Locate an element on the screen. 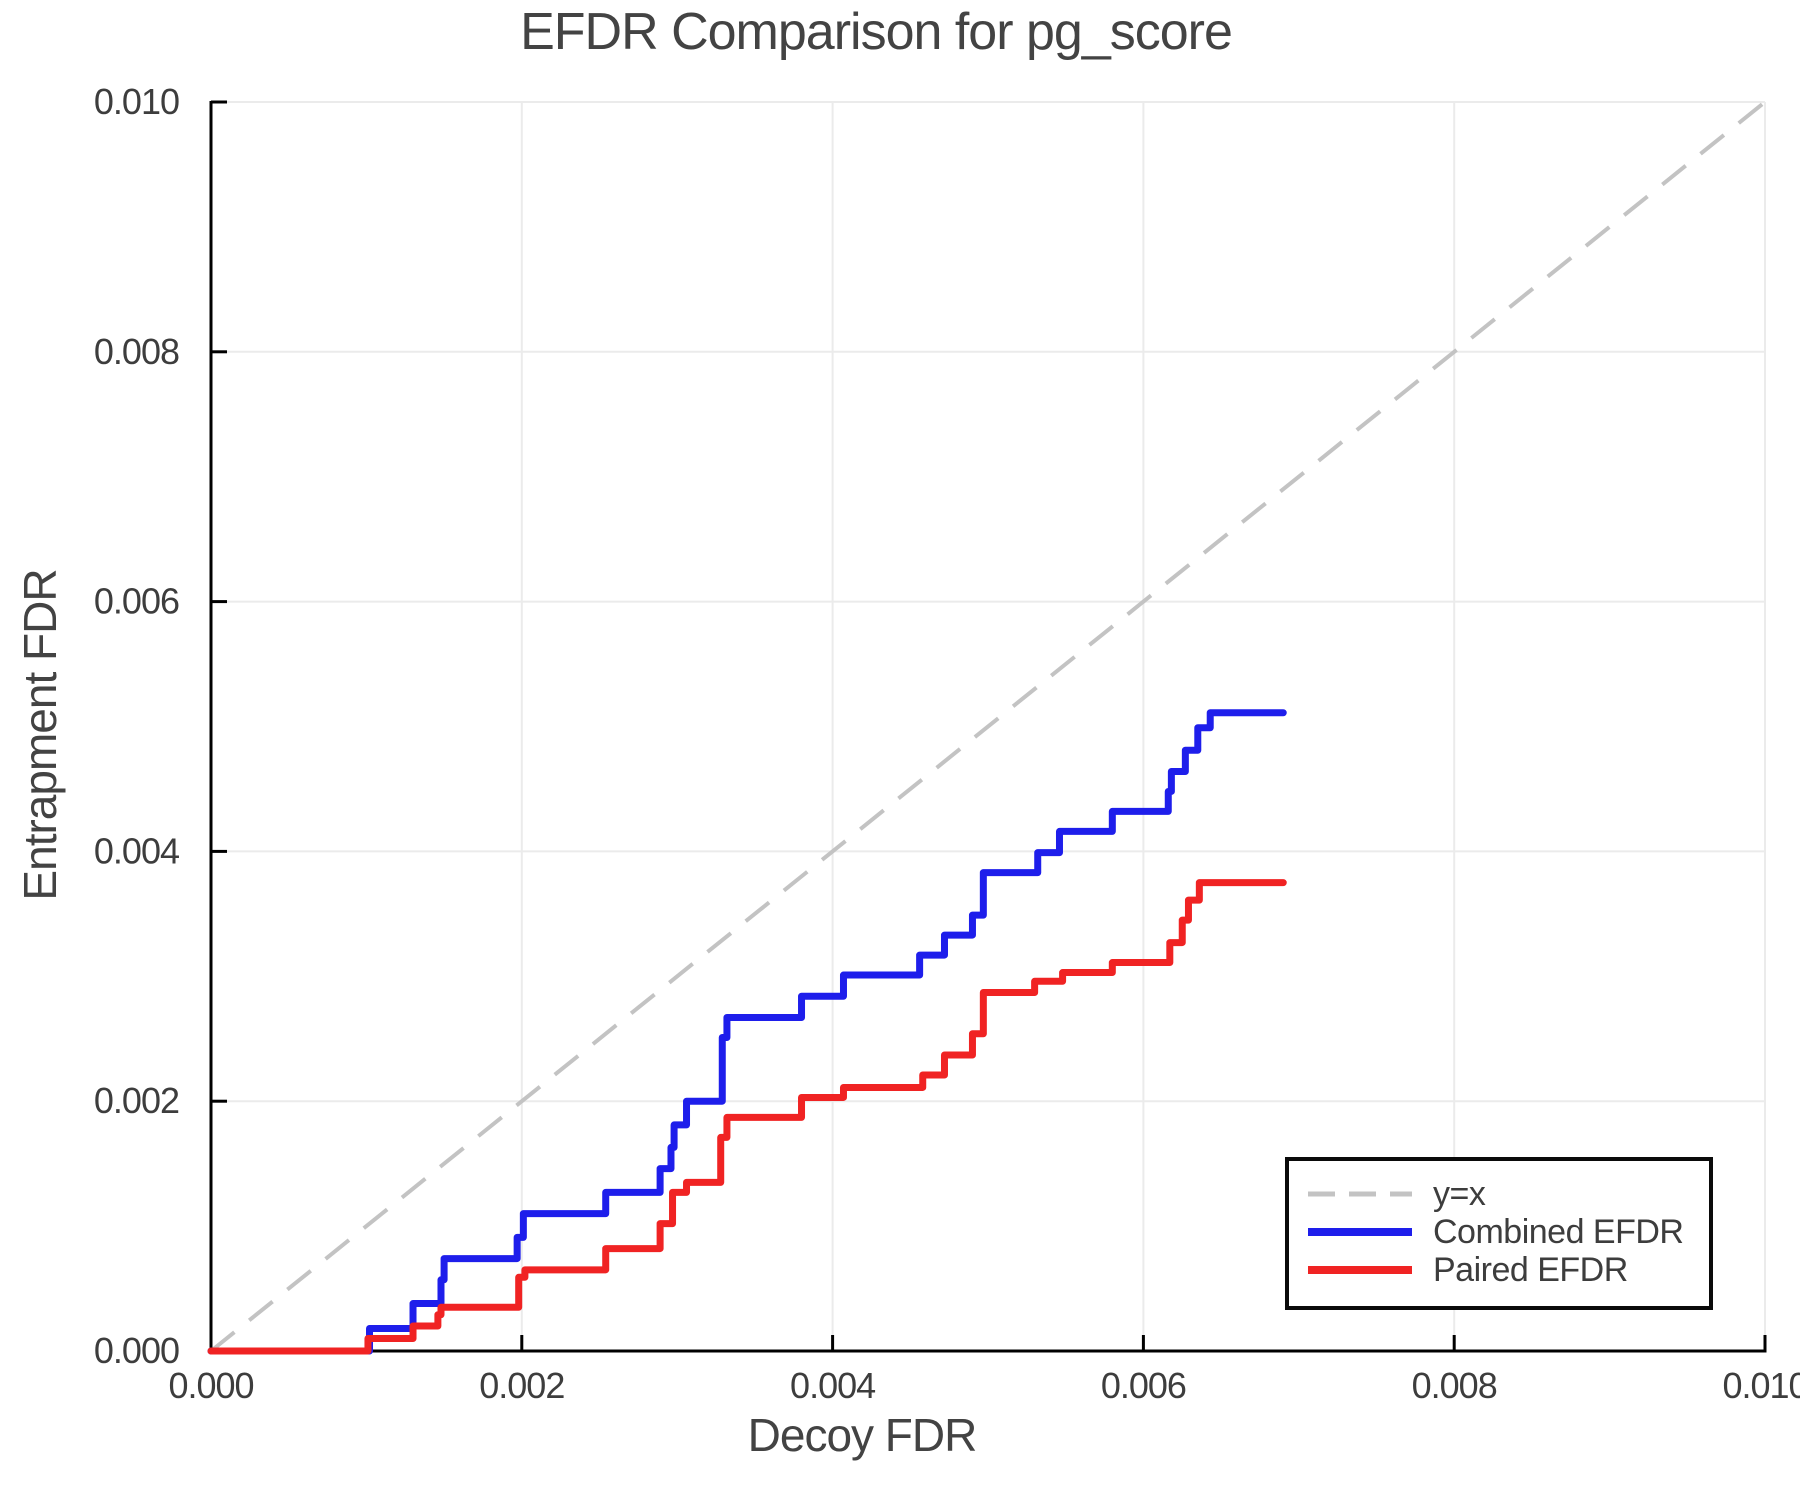  y-tick-label: 0.008 is located at coordinates (136, 351).